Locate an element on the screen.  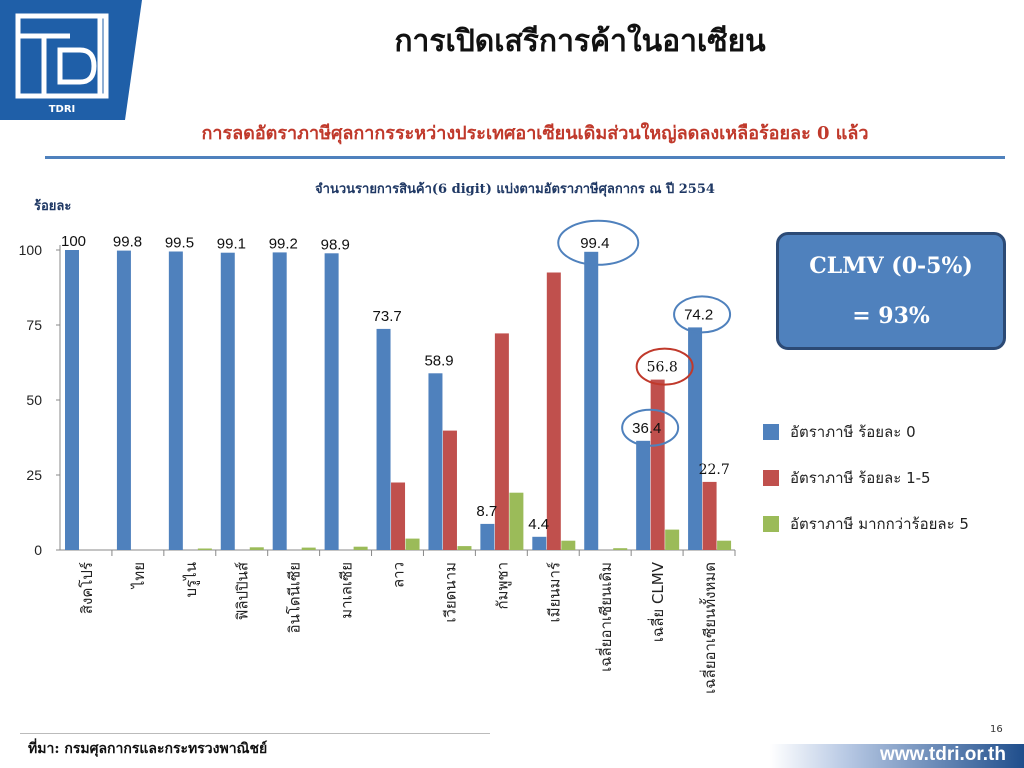
data-label: 22.7 is located at coordinates (714, 470).